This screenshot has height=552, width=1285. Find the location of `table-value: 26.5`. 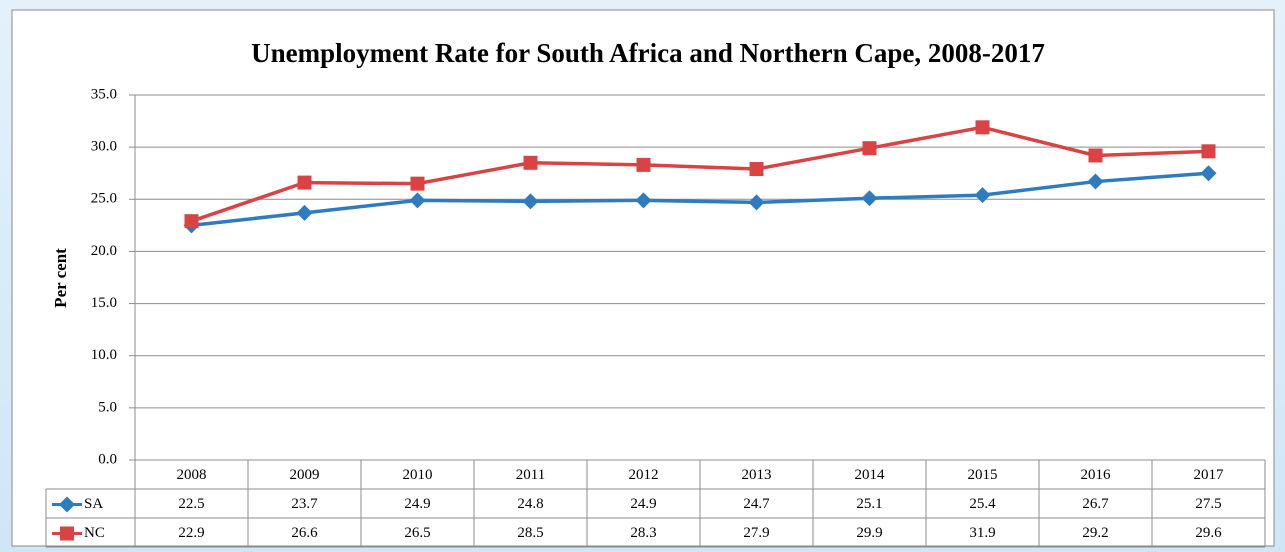

table-value: 26.5 is located at coordinates (417, 533).